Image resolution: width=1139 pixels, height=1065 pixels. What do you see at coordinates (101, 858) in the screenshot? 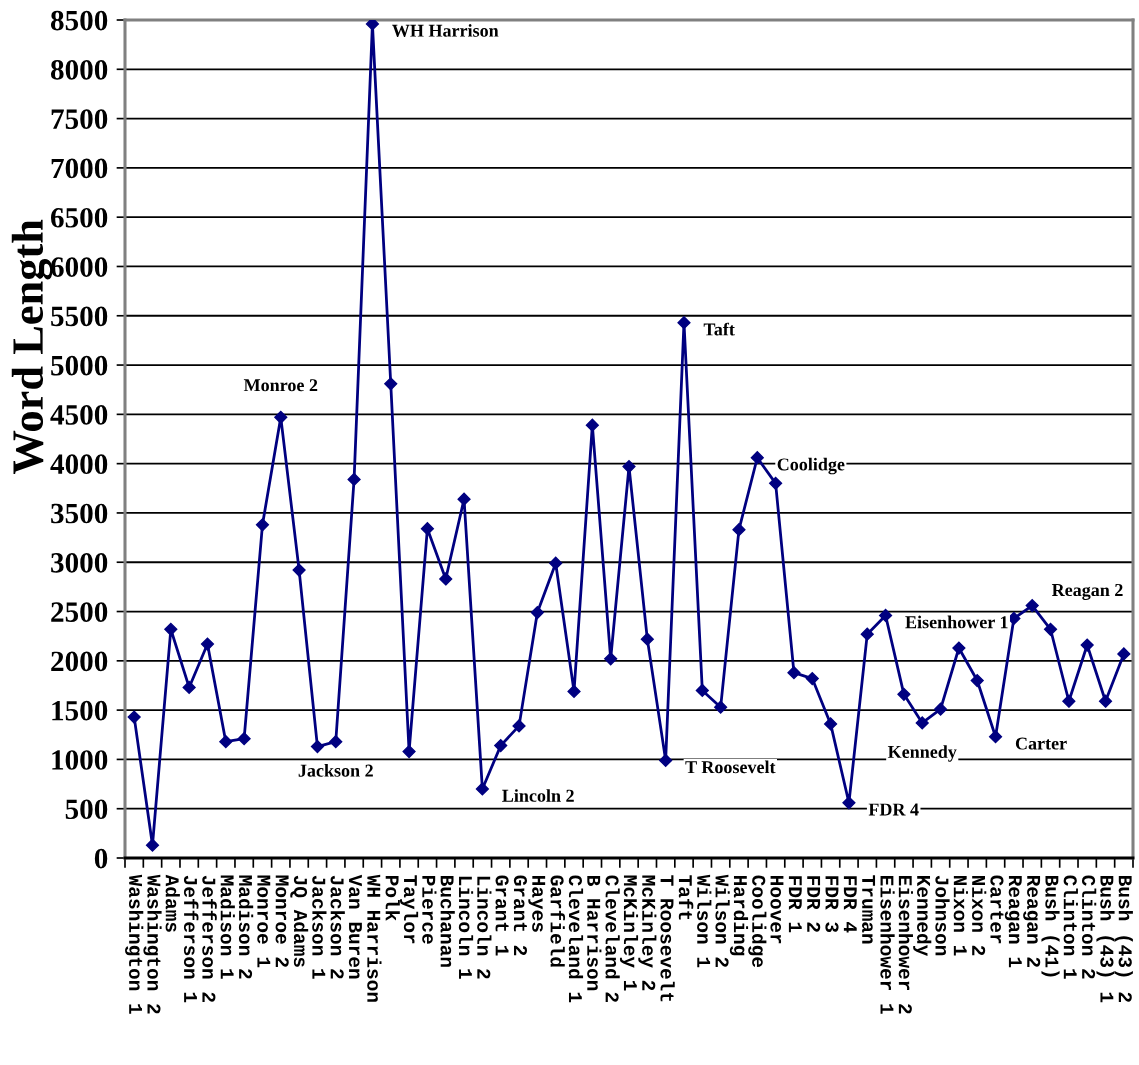
I see `y-tick-label: 0` at bounding box center [101, 858].